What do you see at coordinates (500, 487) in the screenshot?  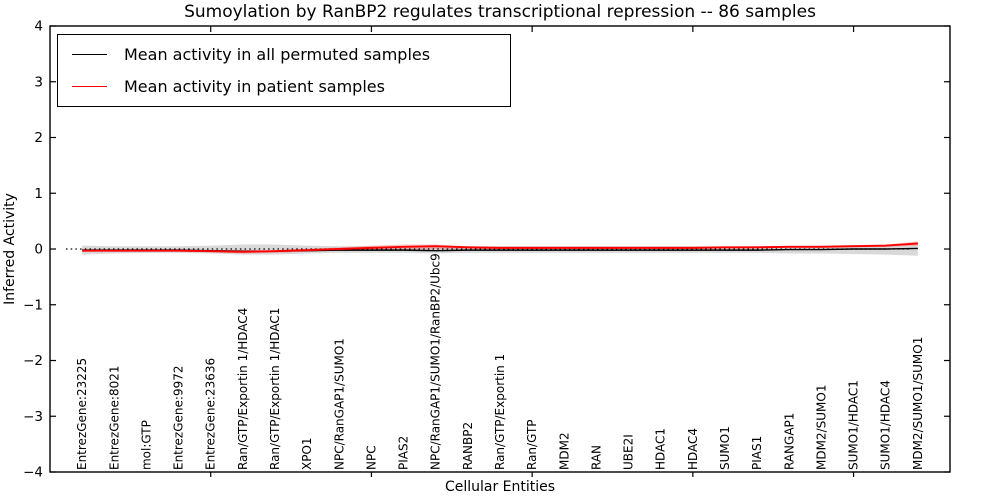 I see `x-axis-label: Cellular Entities` at bounding box center [500, 487].